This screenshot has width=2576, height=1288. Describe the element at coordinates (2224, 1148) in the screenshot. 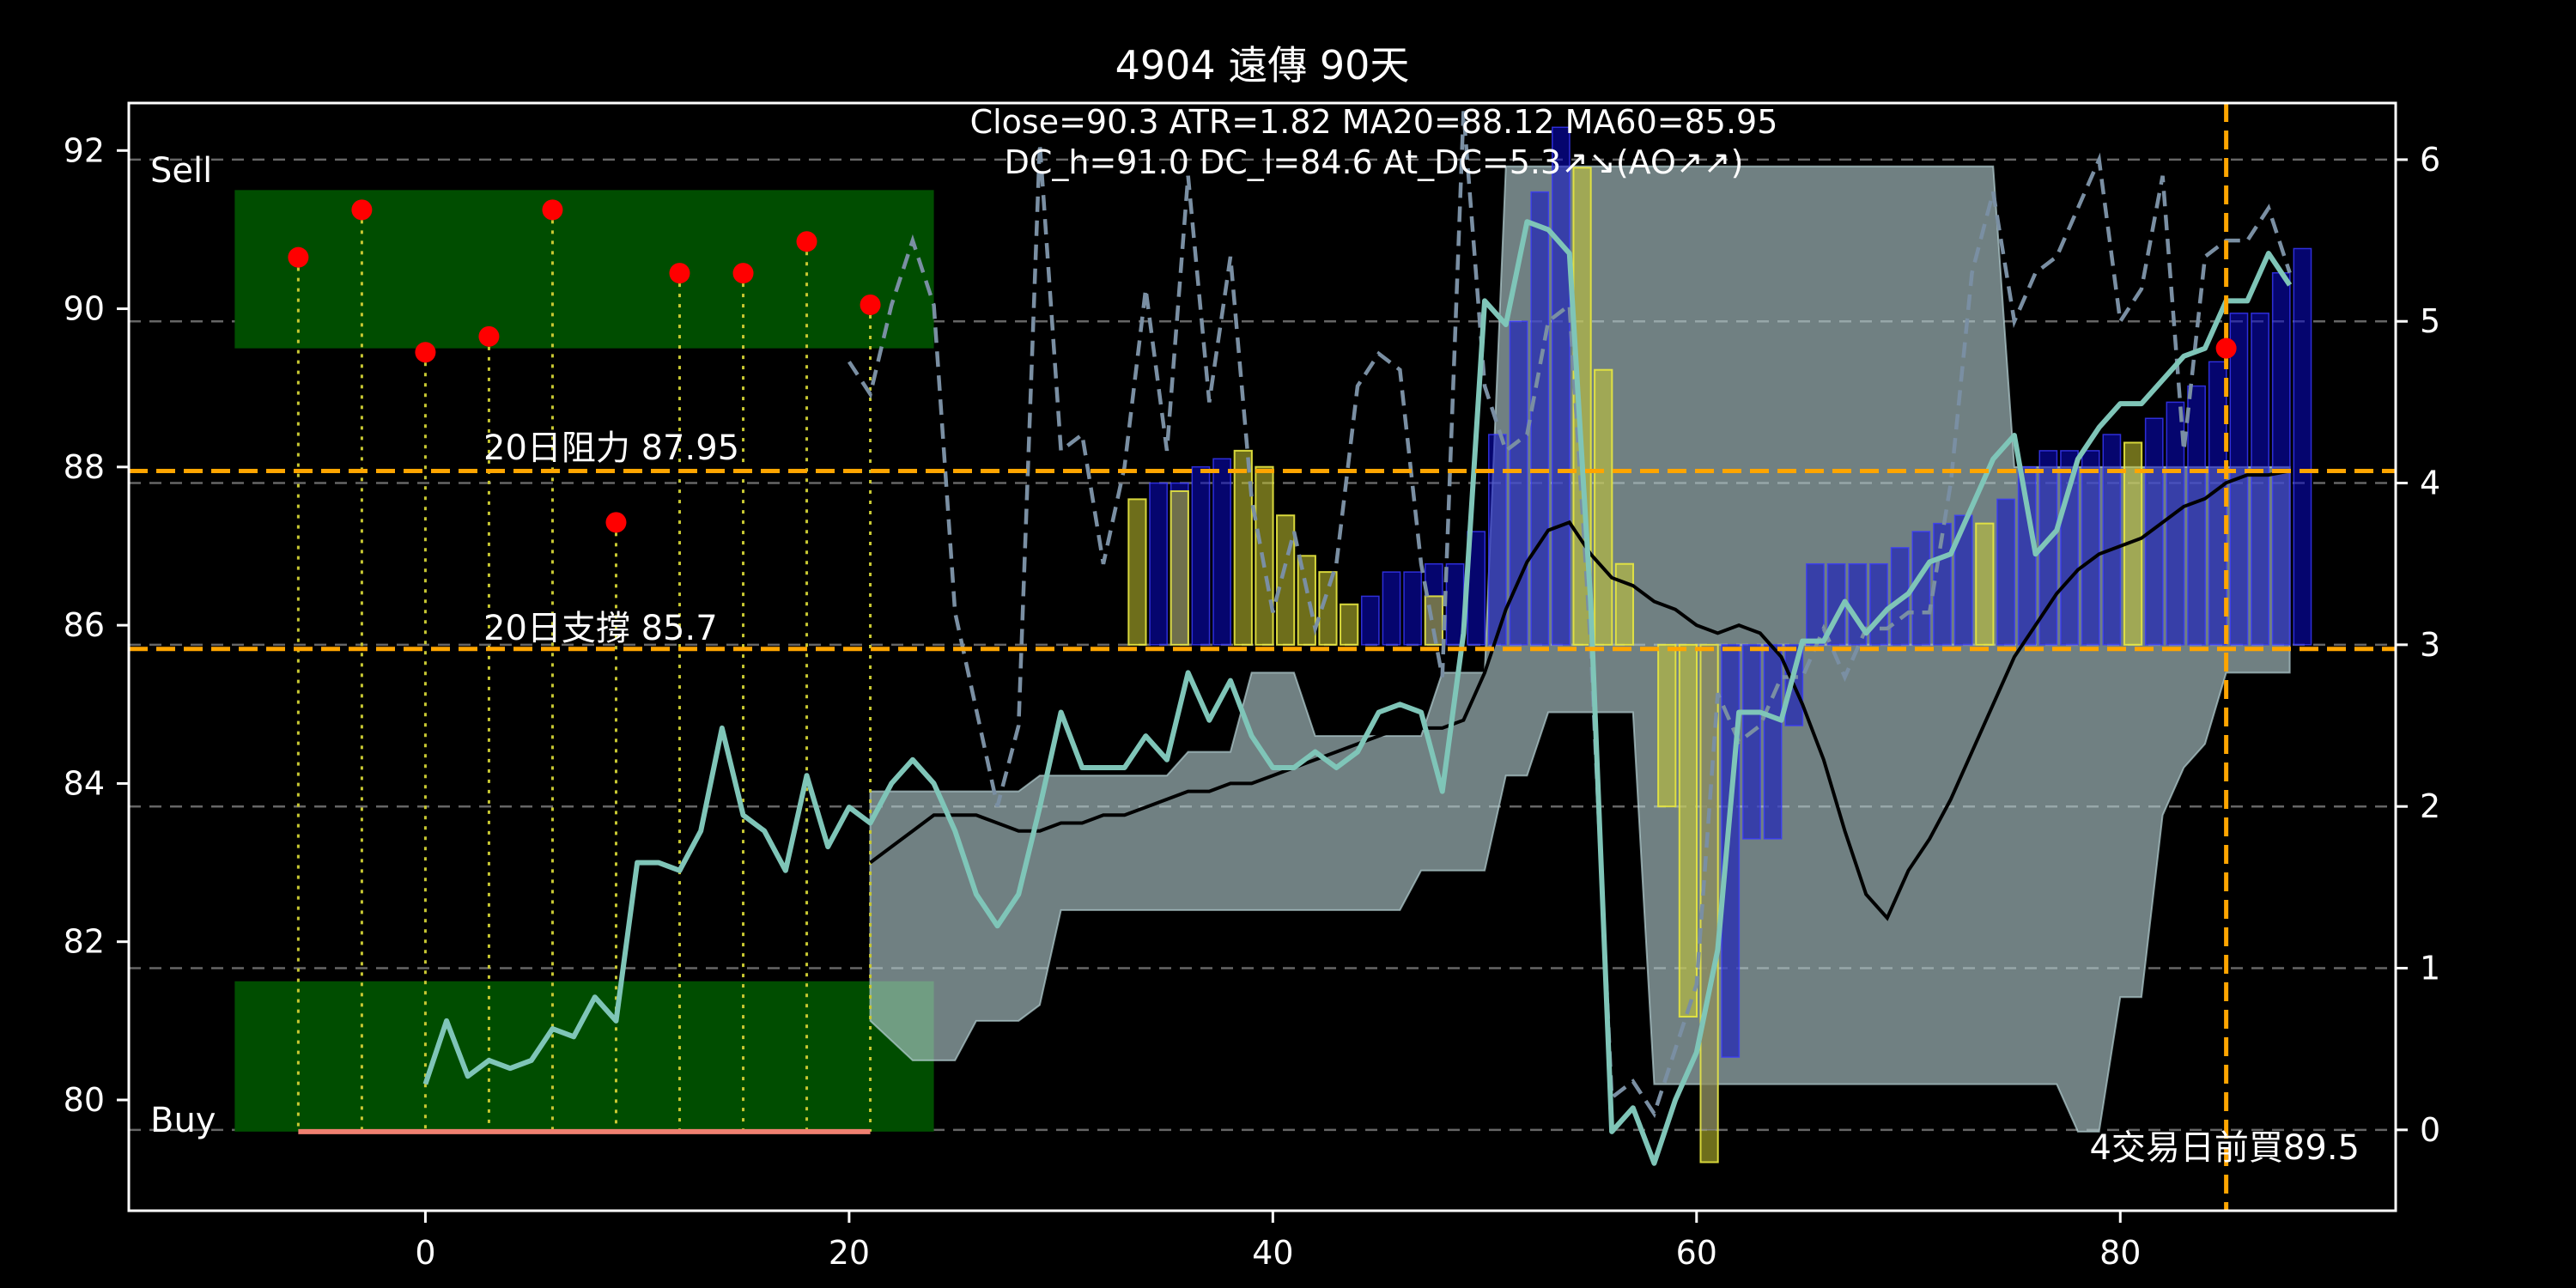

I see `corner-note: 4交易日前買89.5` at that location.